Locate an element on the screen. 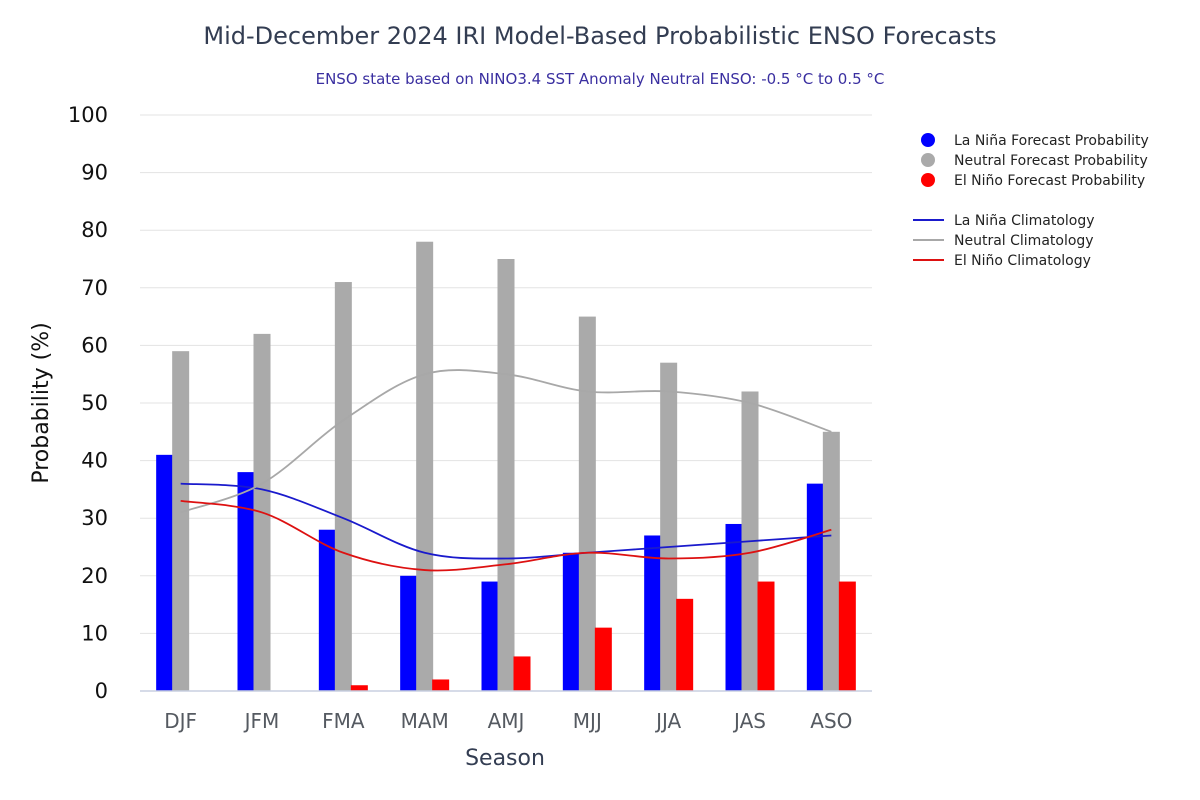  bar-neutral-forecast-probability-fma is located at coordinates (343, 486).